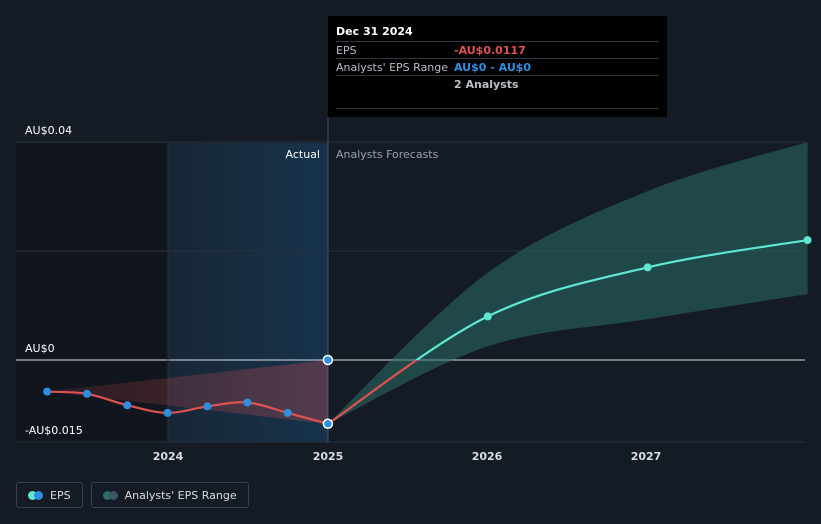 The image size is (821, 524). I want to click on forecast-label: Analysts Forecasts, so click(387, 154).